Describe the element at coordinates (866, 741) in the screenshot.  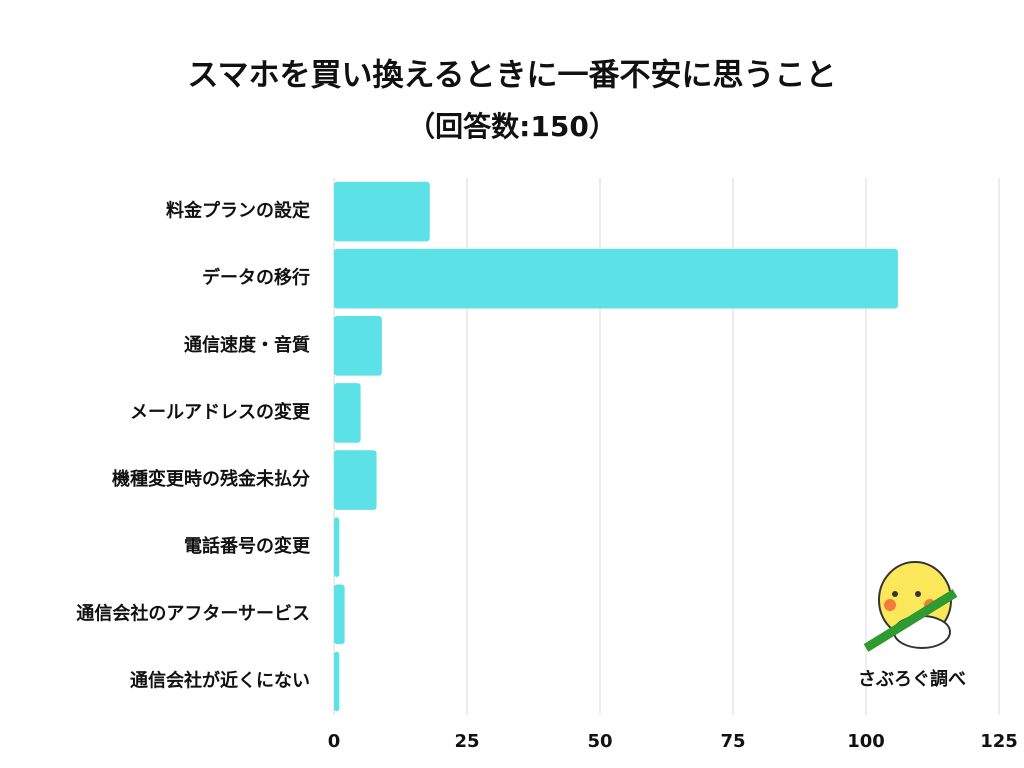
I see `x-tick-label: 100` at that location.